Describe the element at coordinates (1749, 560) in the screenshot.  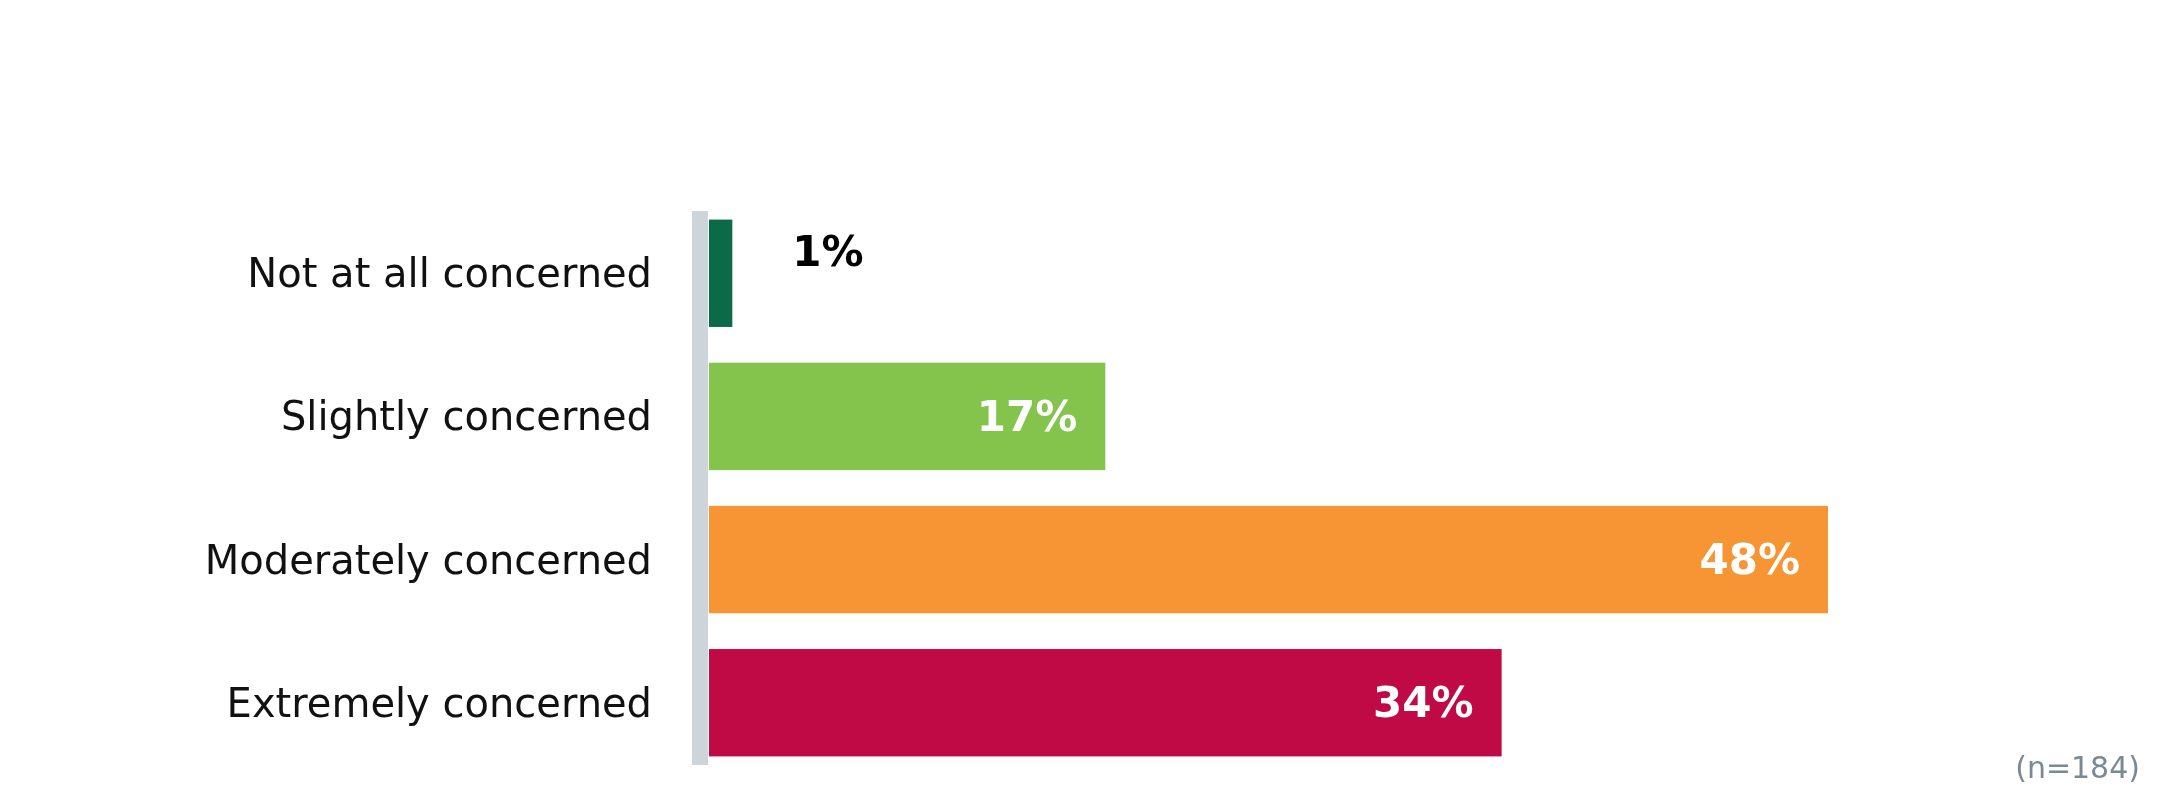
I see `data-label: 48%` at that location.